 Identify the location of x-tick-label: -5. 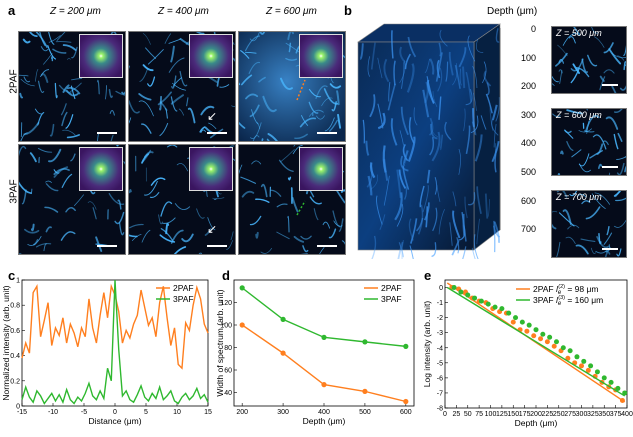
(84, 412).